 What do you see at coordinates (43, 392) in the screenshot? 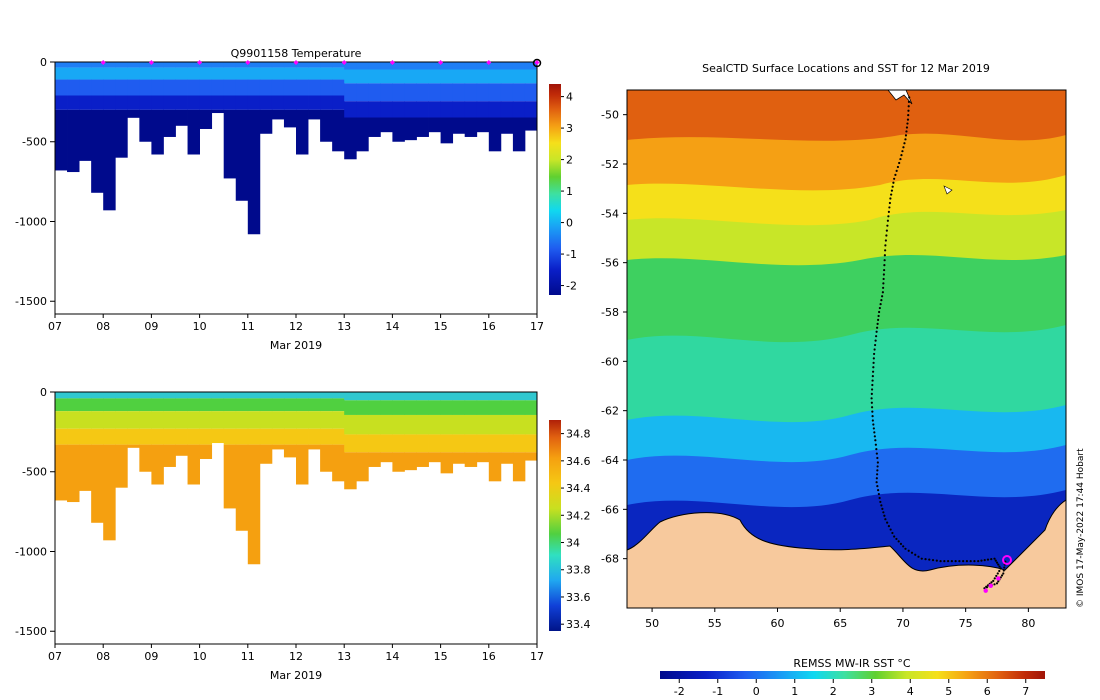
I see `y-tick-label: 0` at bounding box center [43, 392].